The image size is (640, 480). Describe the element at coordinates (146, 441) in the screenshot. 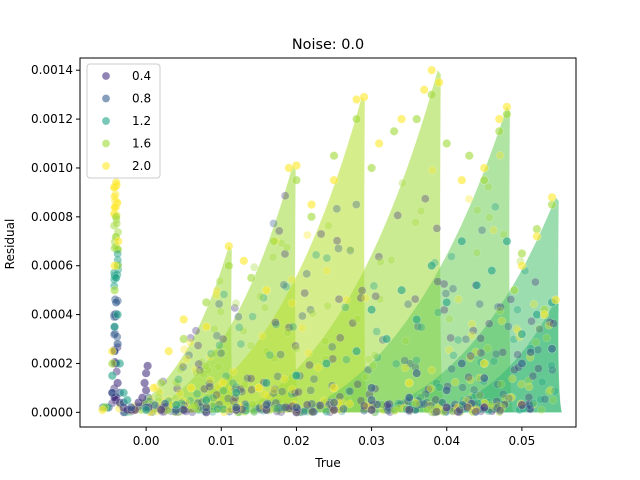

I see `x-tick-label: 0.00` at that location.